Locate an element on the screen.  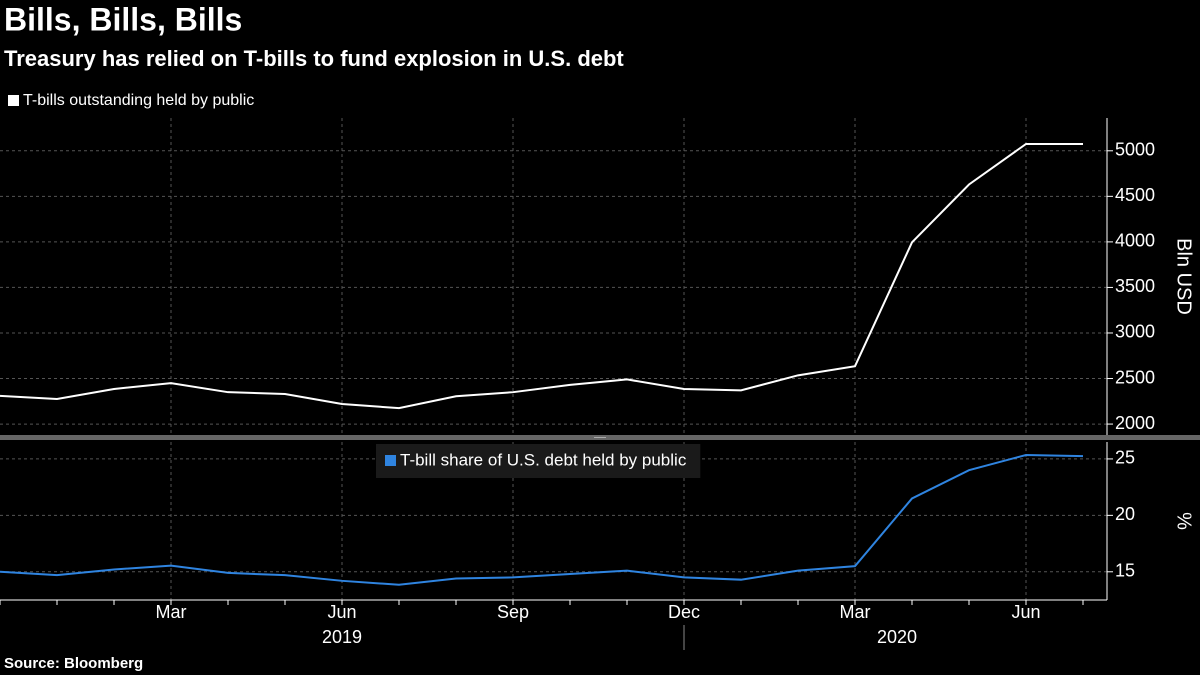
y-tick-label: 2500 is located at coordinates (1135, 377).